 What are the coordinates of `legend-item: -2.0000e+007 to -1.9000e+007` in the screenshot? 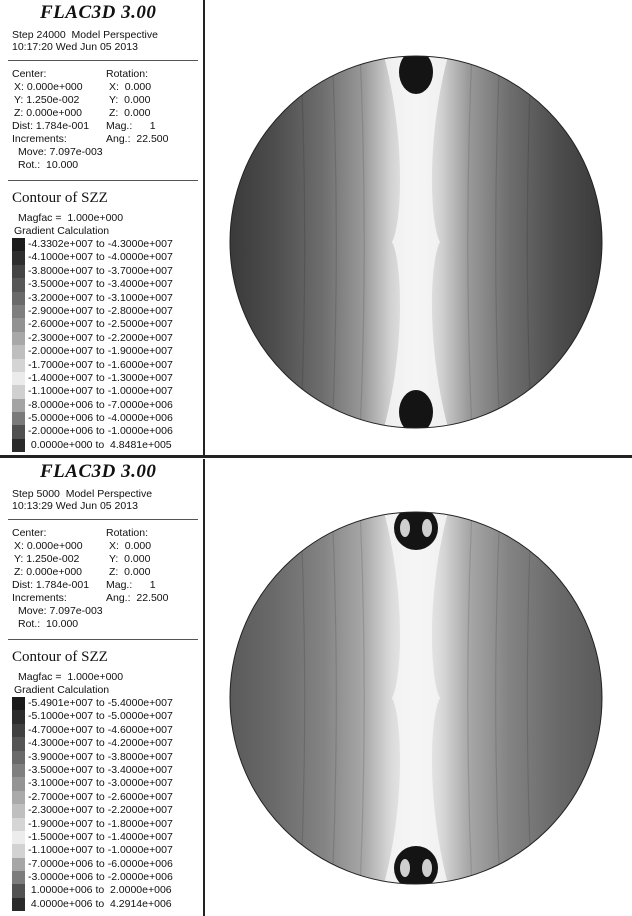 It's located at (107, 352).